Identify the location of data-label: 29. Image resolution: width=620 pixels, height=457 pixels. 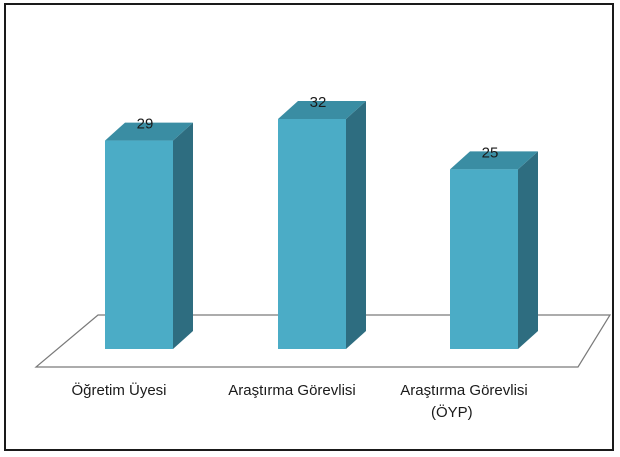
(145, 124).